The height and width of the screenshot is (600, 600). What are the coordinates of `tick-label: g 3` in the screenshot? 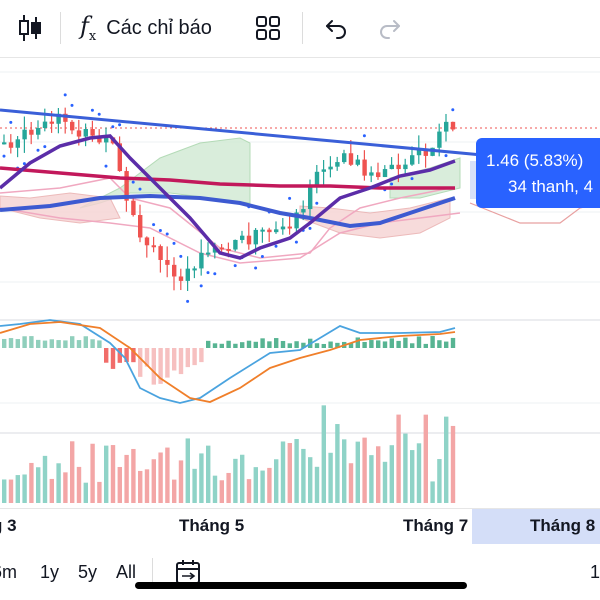 It's located at (8, 525).